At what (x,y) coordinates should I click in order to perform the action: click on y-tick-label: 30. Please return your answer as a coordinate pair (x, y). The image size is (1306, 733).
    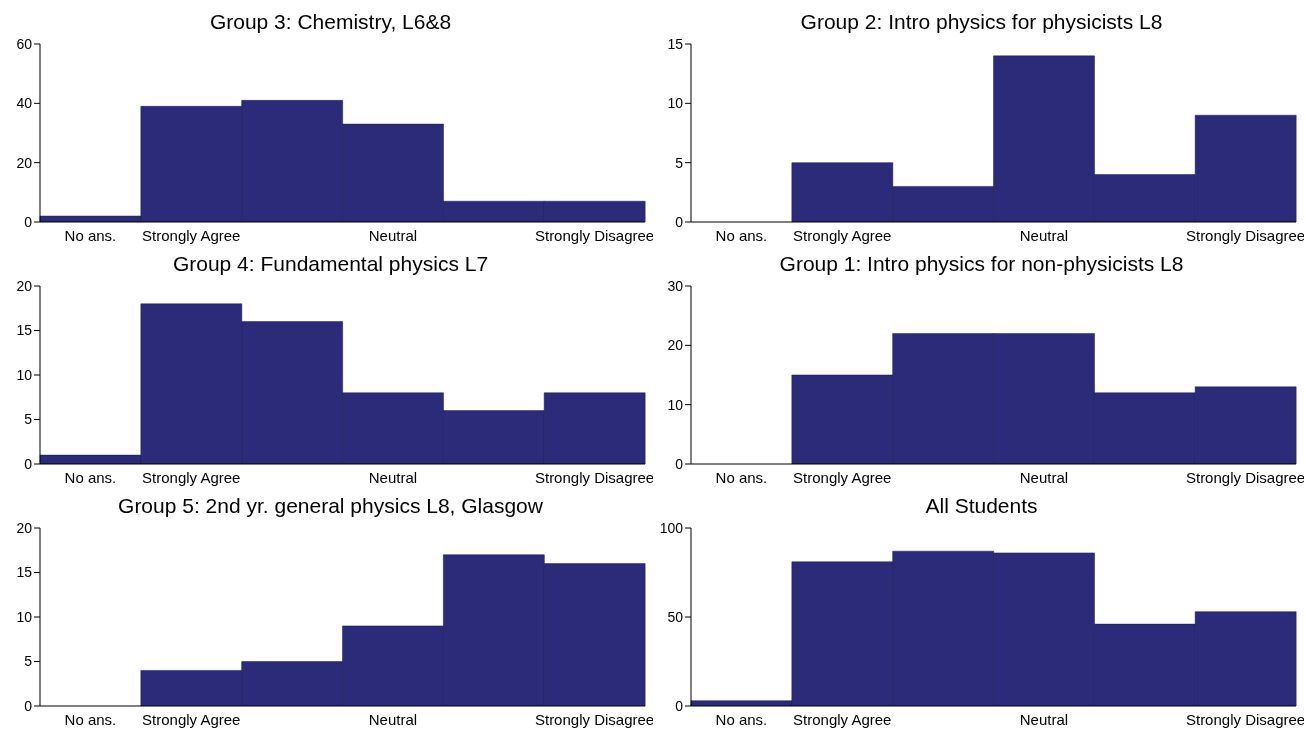
    Looking at the image, I should click on (675, 285).